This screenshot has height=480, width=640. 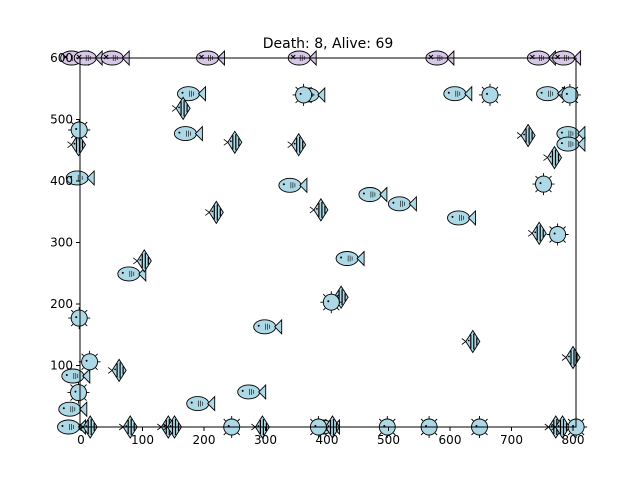 I want to click on y-tick-label: 300, so click(x=61, y=243).